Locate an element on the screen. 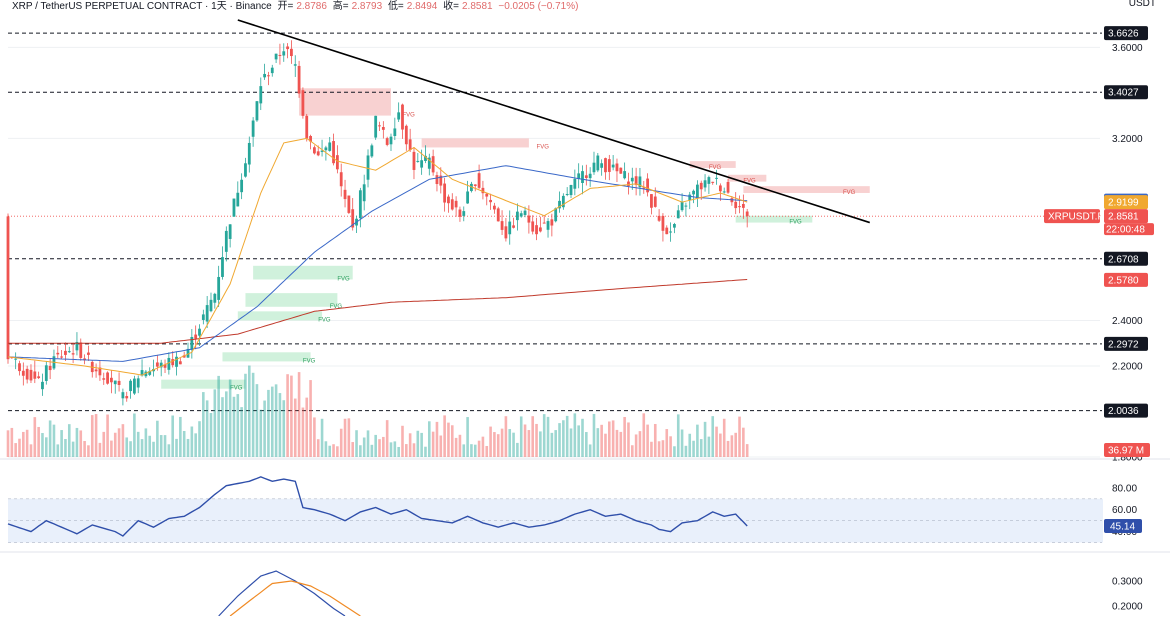 This screenshot has height=621, width=1170. price-badge-label: 2.8581 is located at coordinates (1123, 217).